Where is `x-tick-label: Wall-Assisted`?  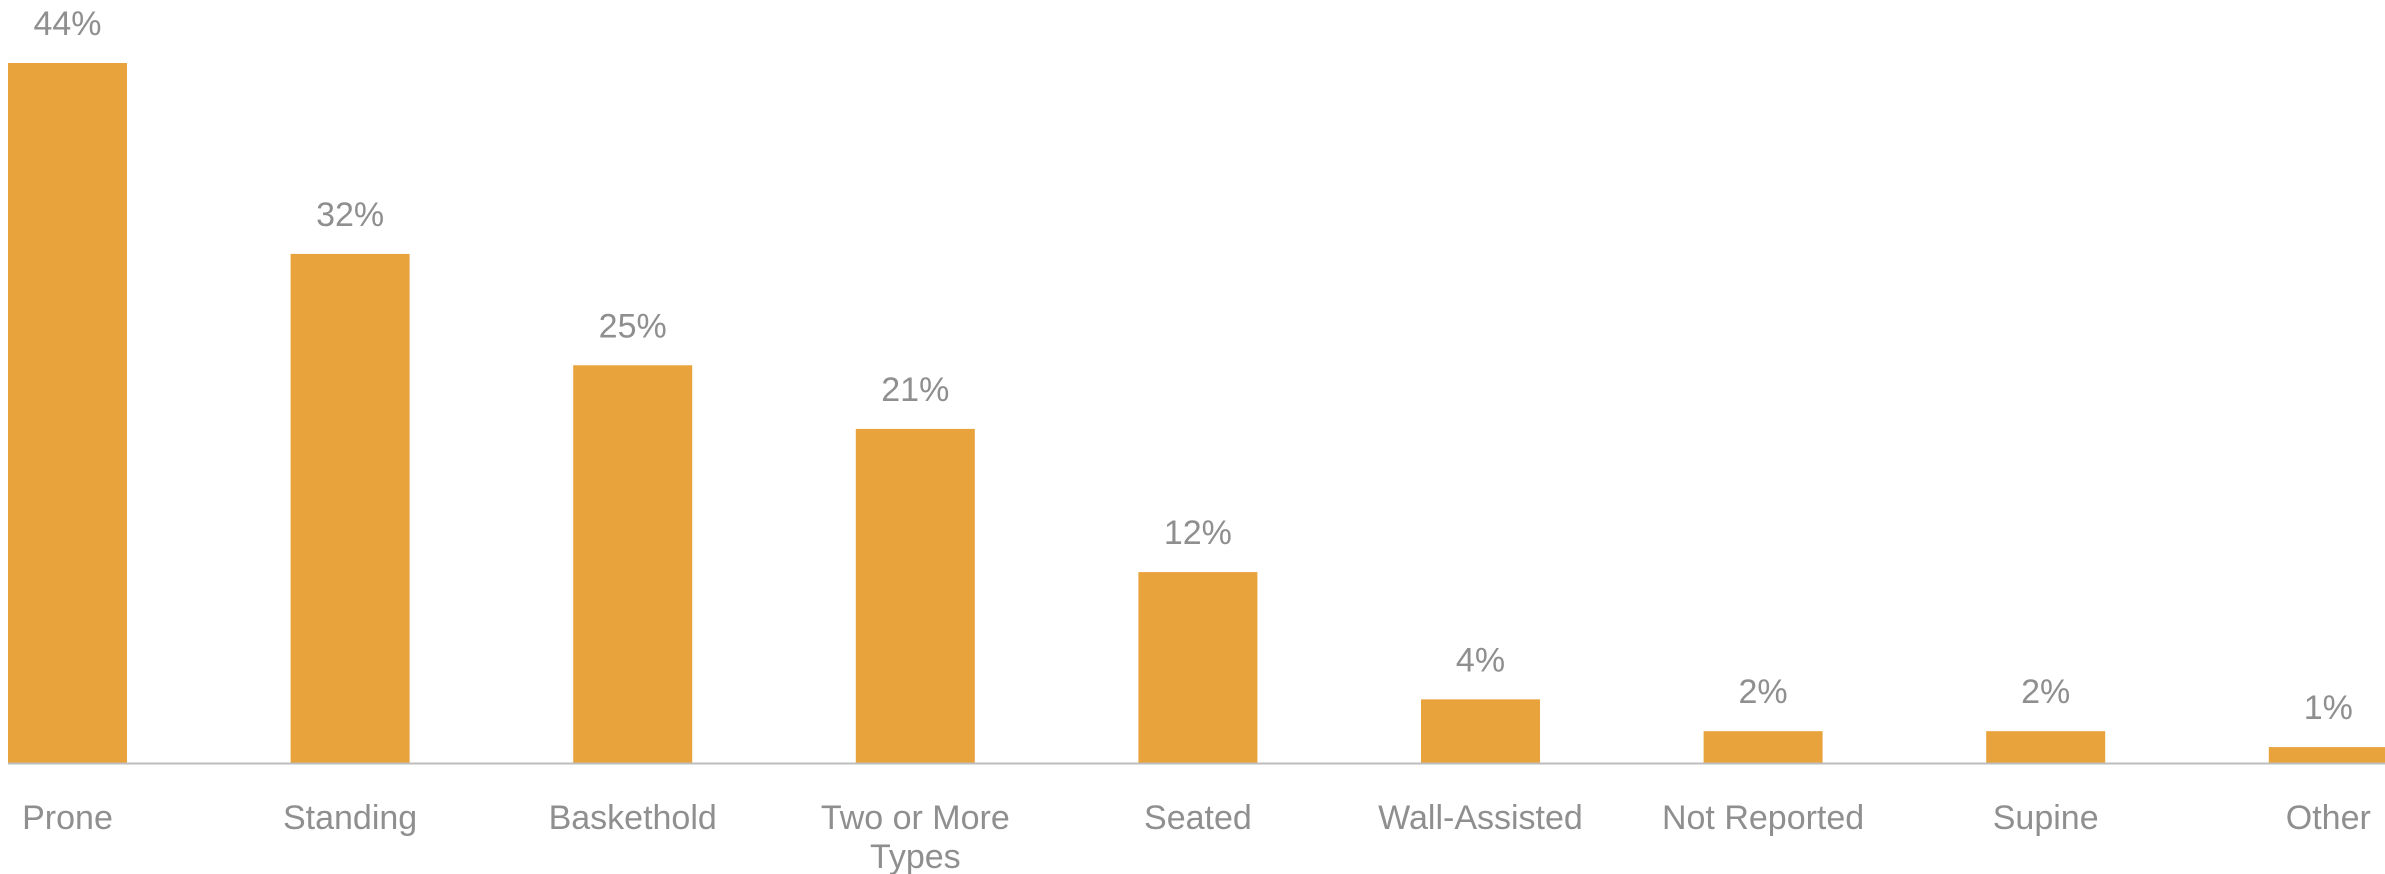
x-tick-label: Wall-Assisted is located at coordinates (1480, 818).